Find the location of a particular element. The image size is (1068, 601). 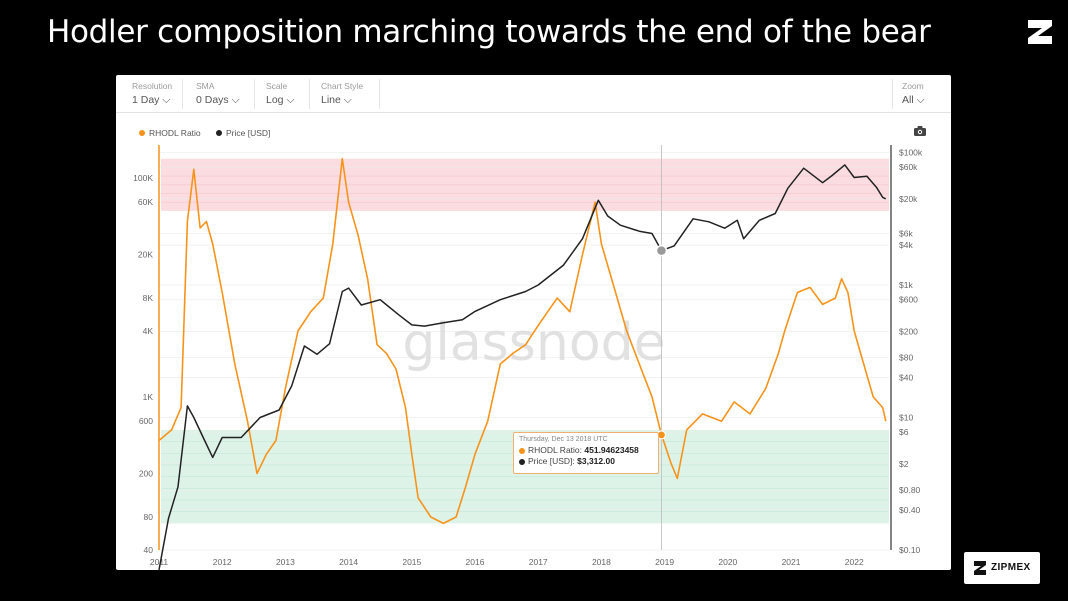

x-tick-label: 2021 is located at coordinates (791, 562).